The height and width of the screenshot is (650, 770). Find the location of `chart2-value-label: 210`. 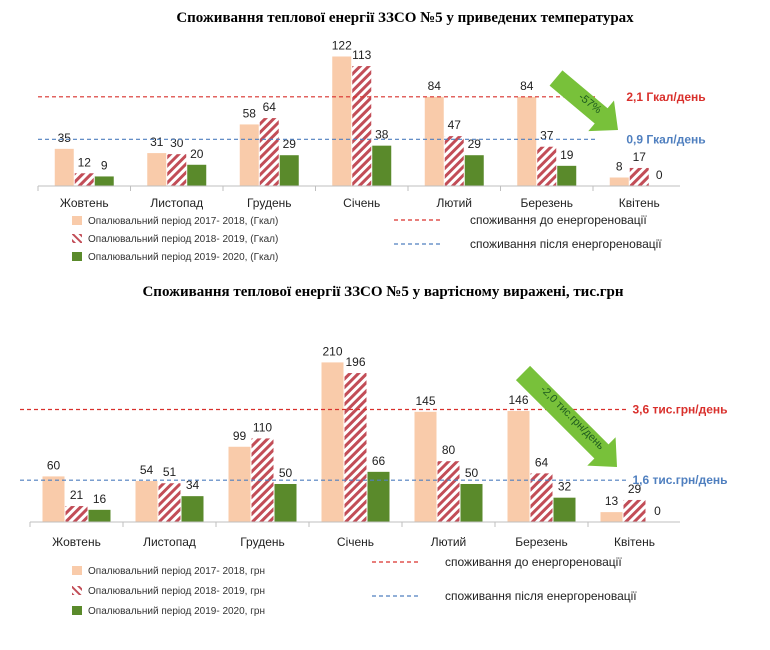

chart2-value-label: 210 is located at coordinates (332, 351).